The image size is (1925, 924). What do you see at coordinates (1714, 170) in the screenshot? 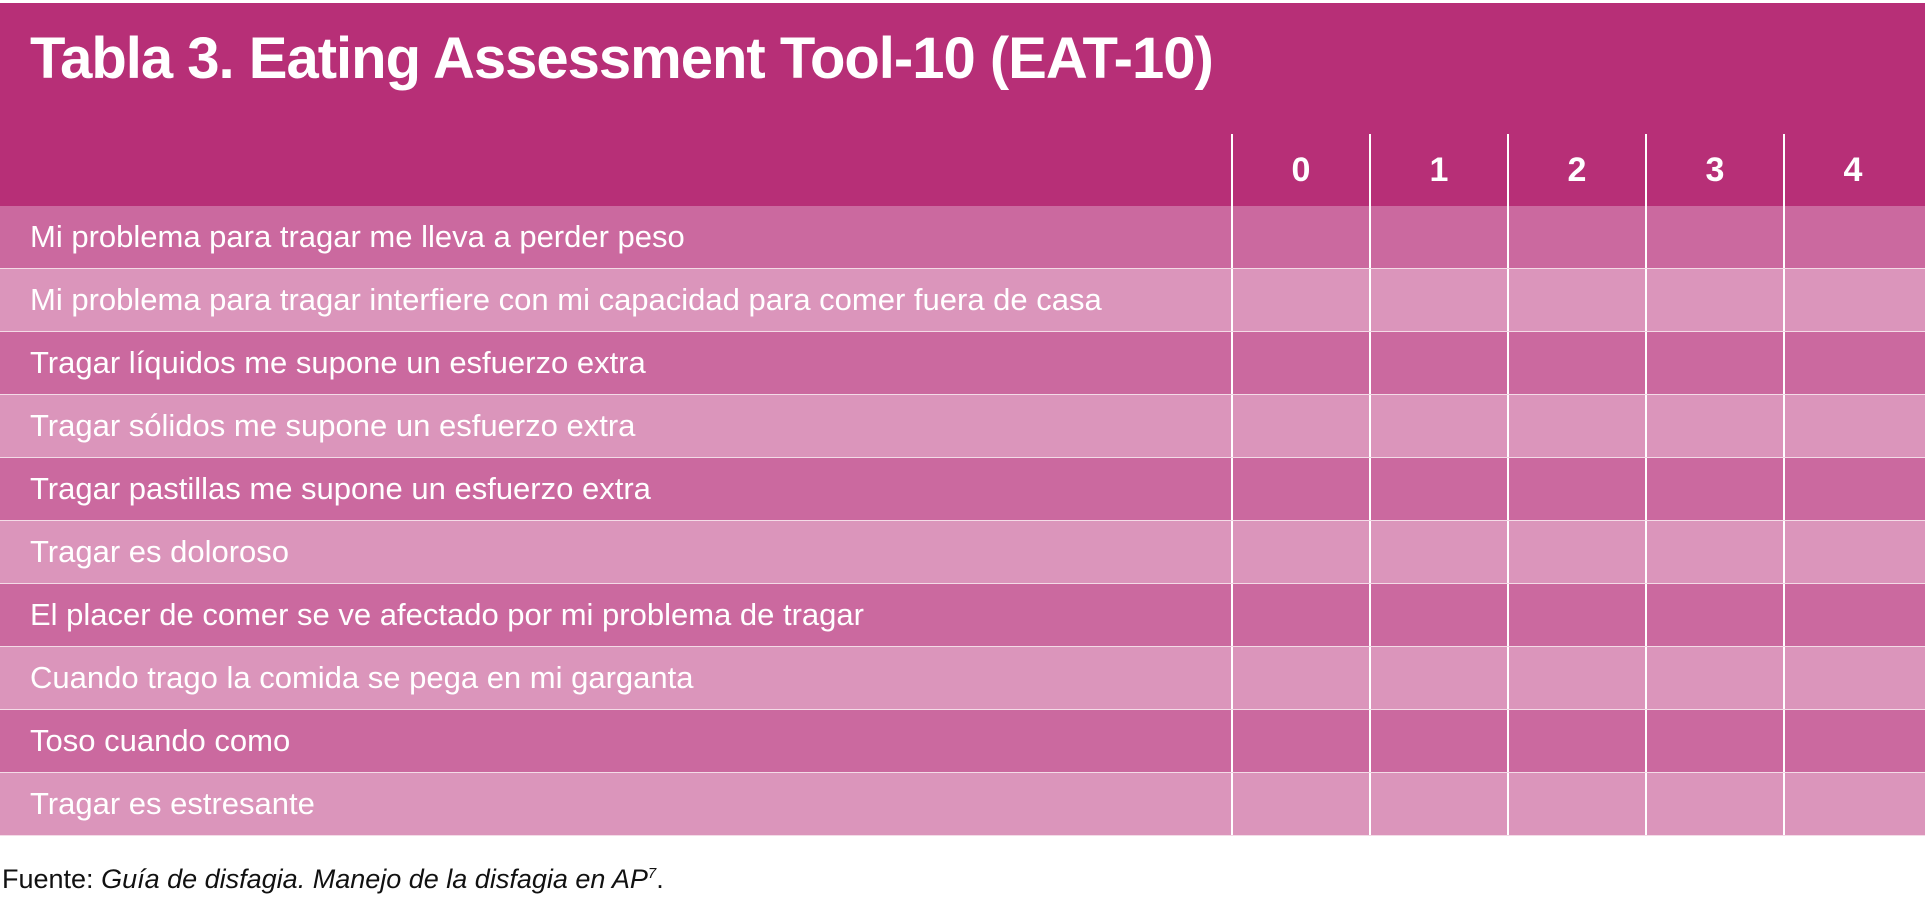
I see `score-header-3: 3` at bounding box center [1714, 170].